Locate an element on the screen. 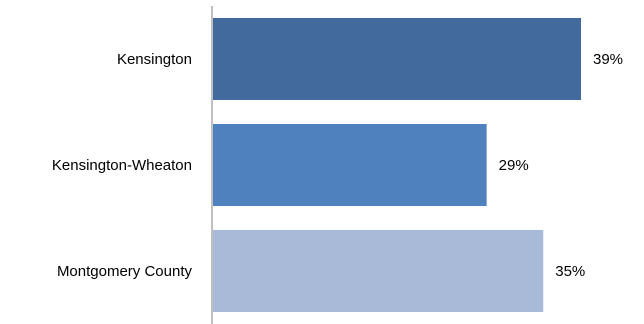 The height and width of the screenshot is (324, 644). bar-montgomery-county is located at coordinates (378, 271).